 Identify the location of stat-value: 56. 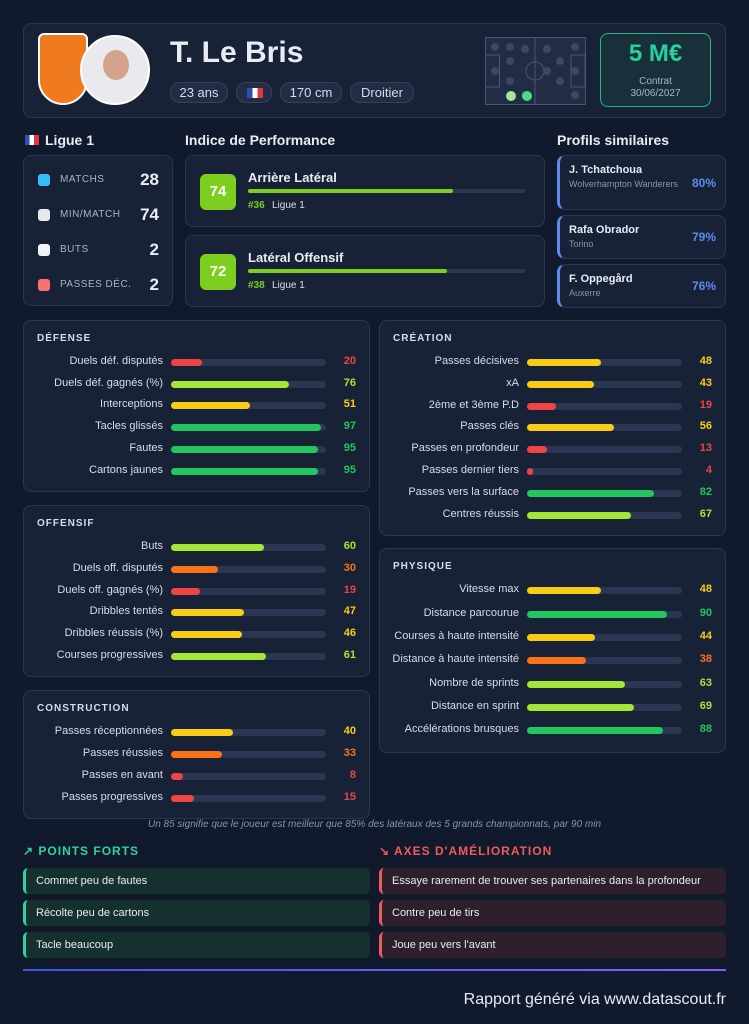
(705, 426).